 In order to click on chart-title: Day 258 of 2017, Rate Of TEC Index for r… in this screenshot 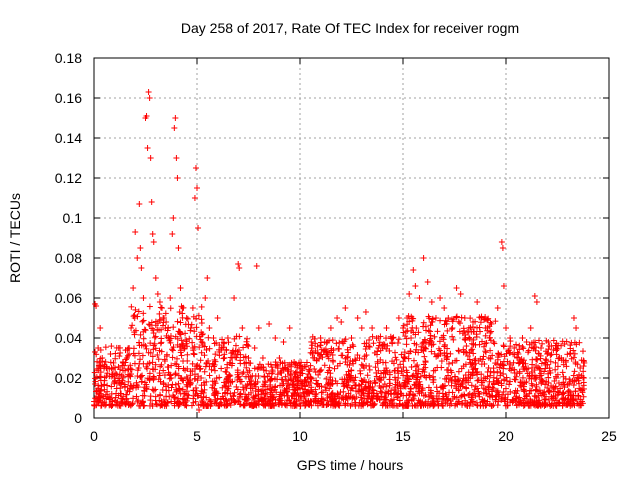, I will do `click(350, 28)`.